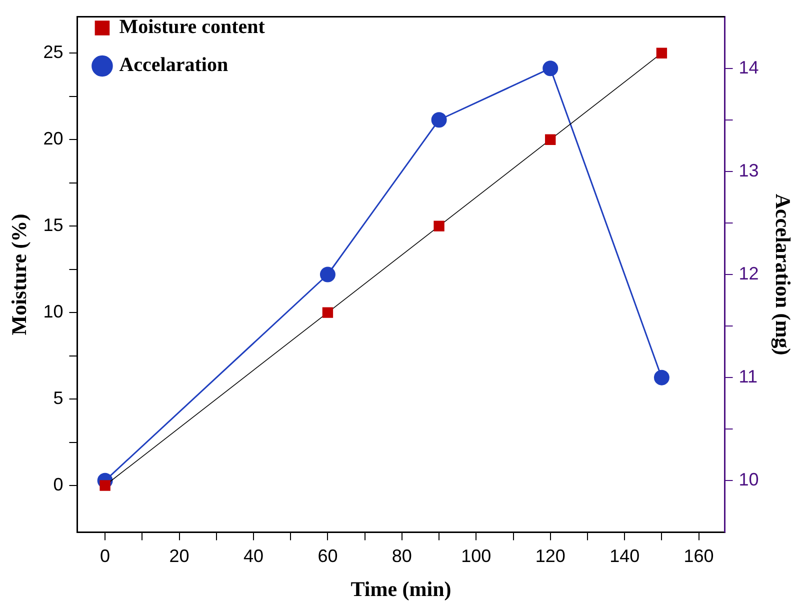  What do you see at coordinates (748, 376) in the screenshot?
I see `y2-tick-label: 11` at bounding box center [748, 376].